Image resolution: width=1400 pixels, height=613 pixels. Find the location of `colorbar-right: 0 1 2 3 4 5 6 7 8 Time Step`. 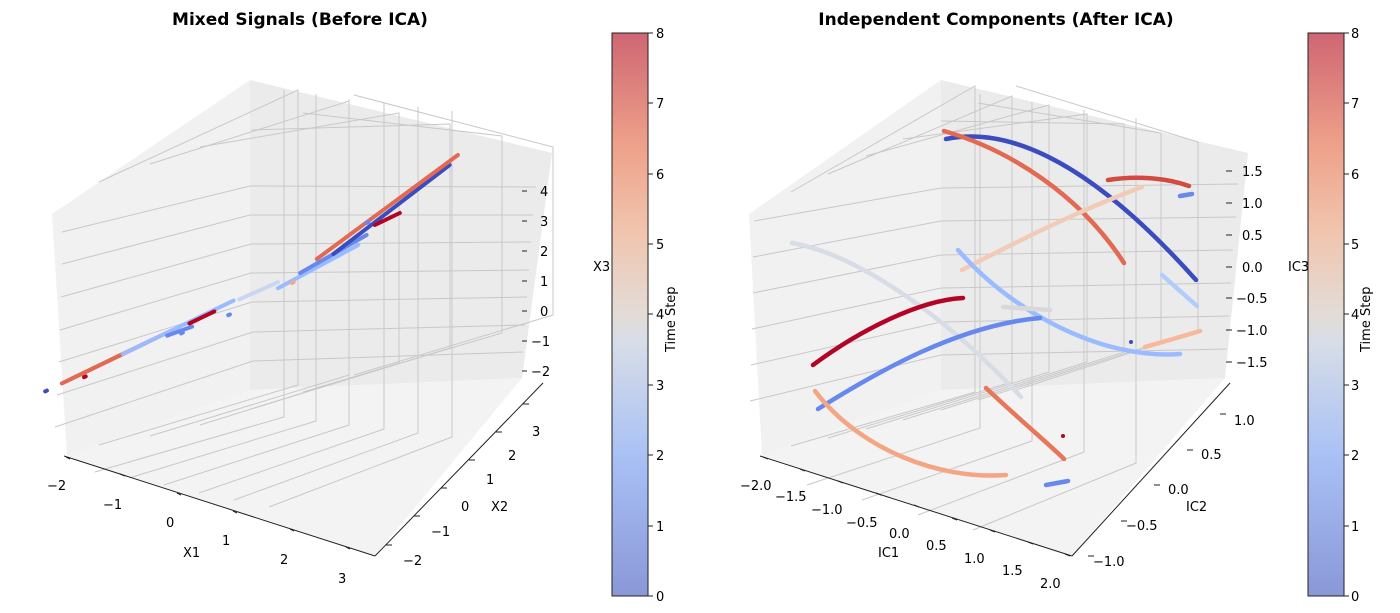

colorbar-right: 0 1 2 3 4 5 6 7 8 Time Step is located at coordinates (1340, 316).